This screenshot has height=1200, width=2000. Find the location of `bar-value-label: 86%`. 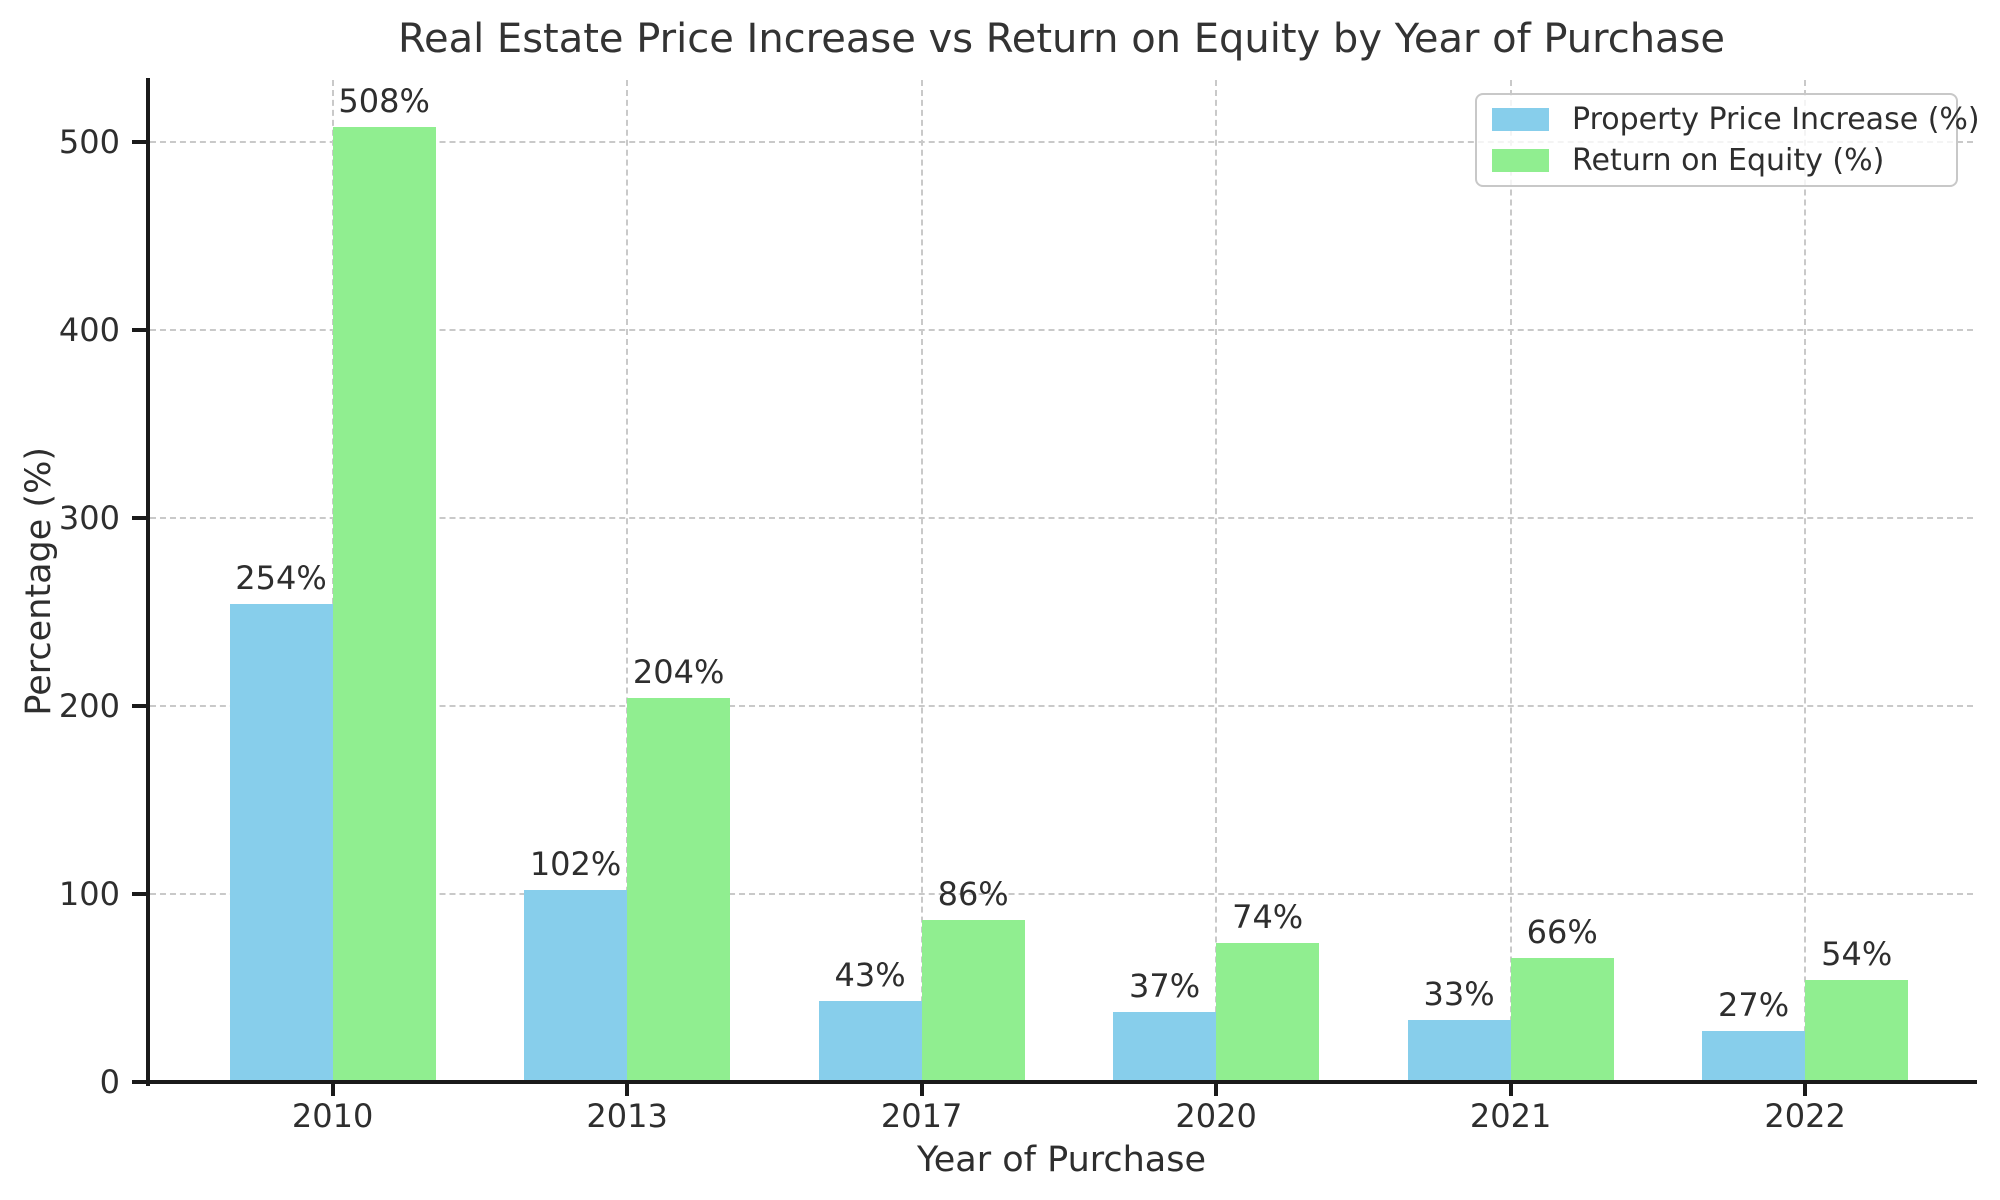

bar-value-label: 86% is located at coordinates (973, 894).